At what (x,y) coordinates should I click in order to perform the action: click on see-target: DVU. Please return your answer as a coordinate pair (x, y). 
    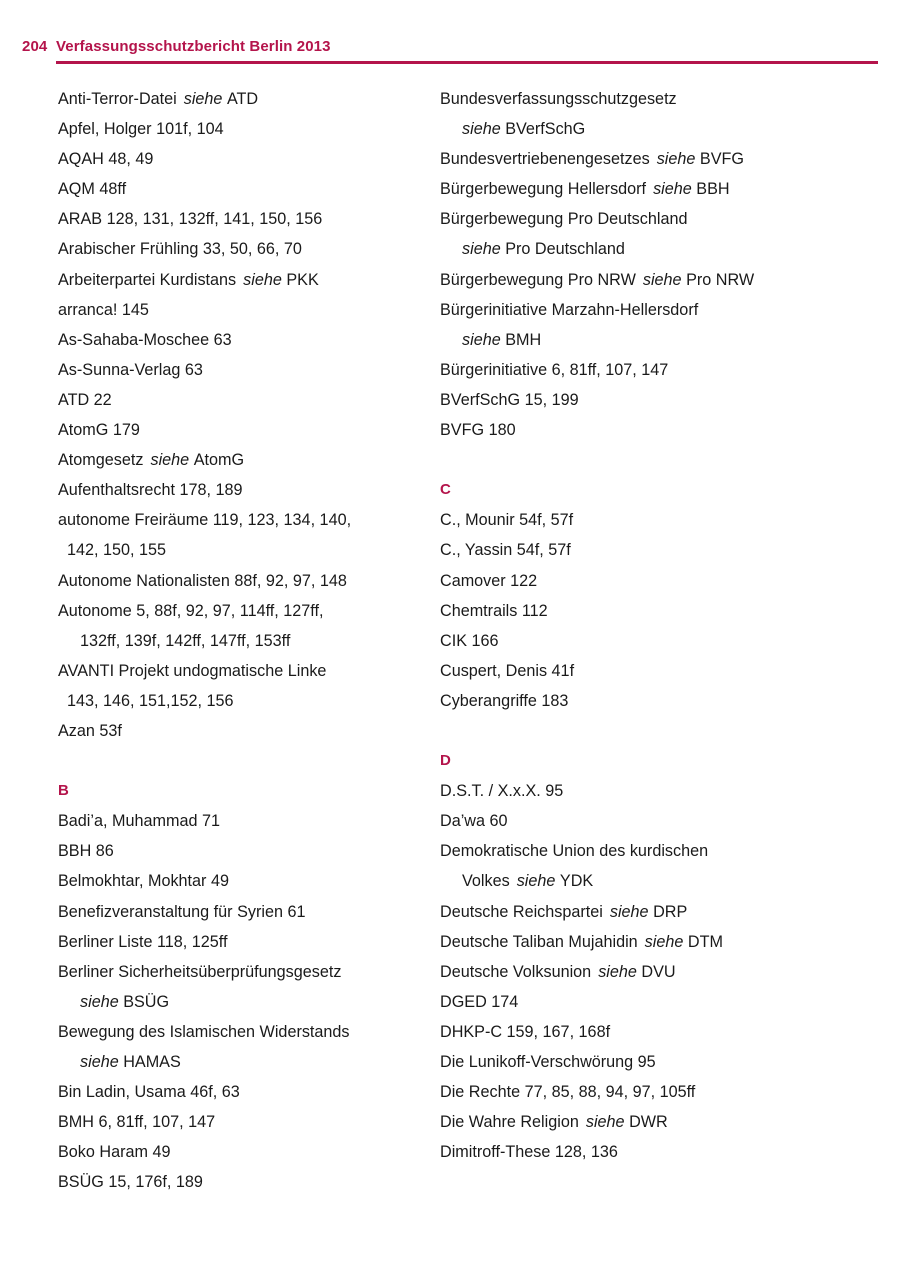
    Looking at the image, I should click on (658, 971).